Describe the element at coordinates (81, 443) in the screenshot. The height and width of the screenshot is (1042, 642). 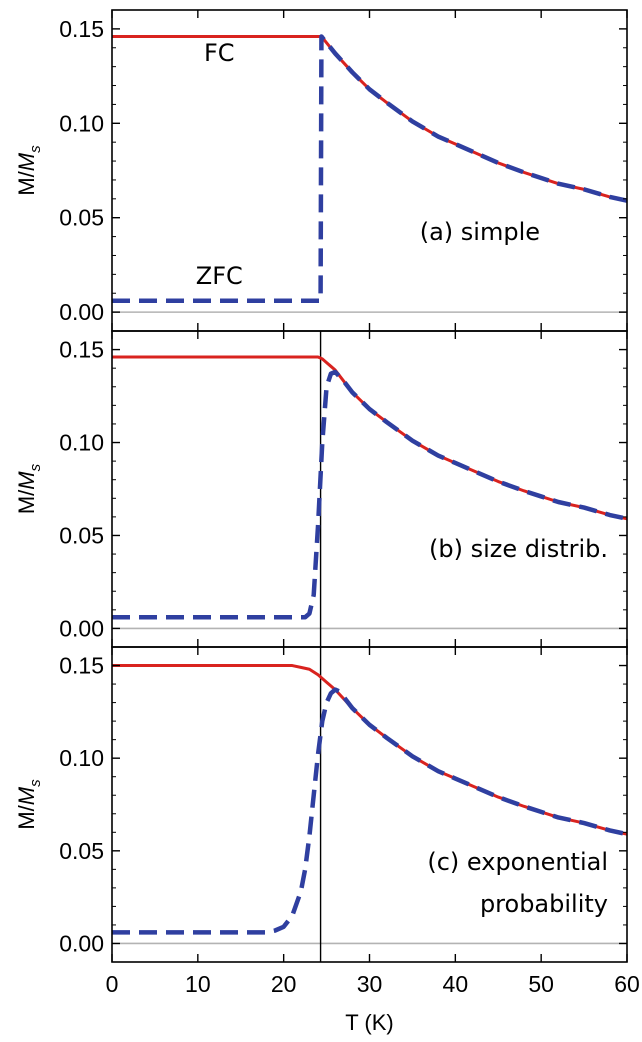
I see `y-tick-label-b: 0.10` at that location.